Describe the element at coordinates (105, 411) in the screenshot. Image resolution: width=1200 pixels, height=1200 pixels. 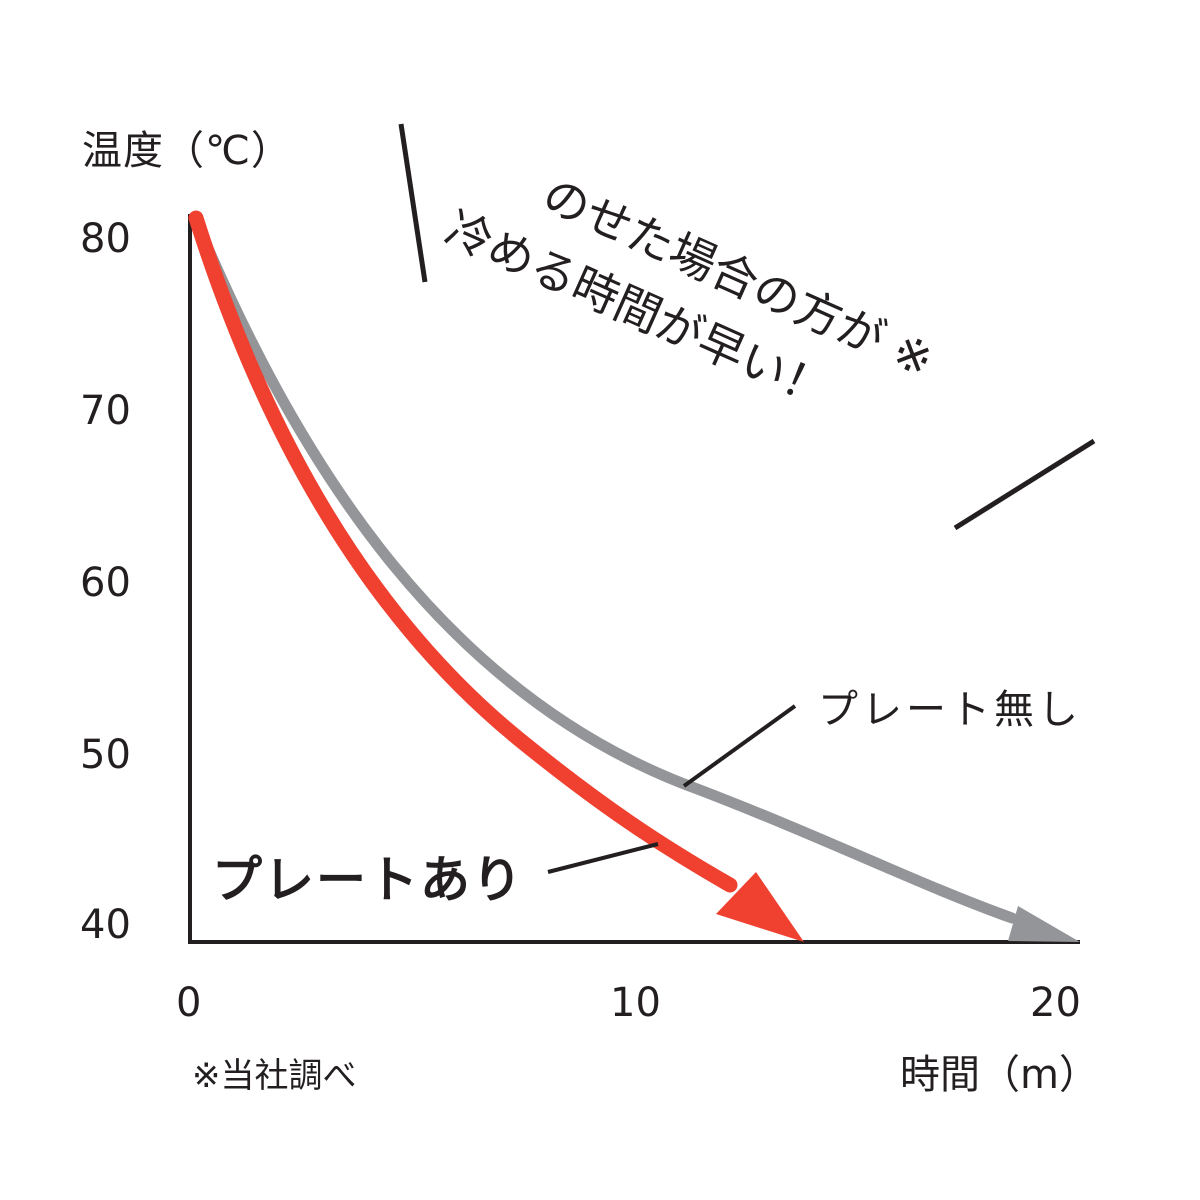
I see `y-tick-70: 70` at that location.